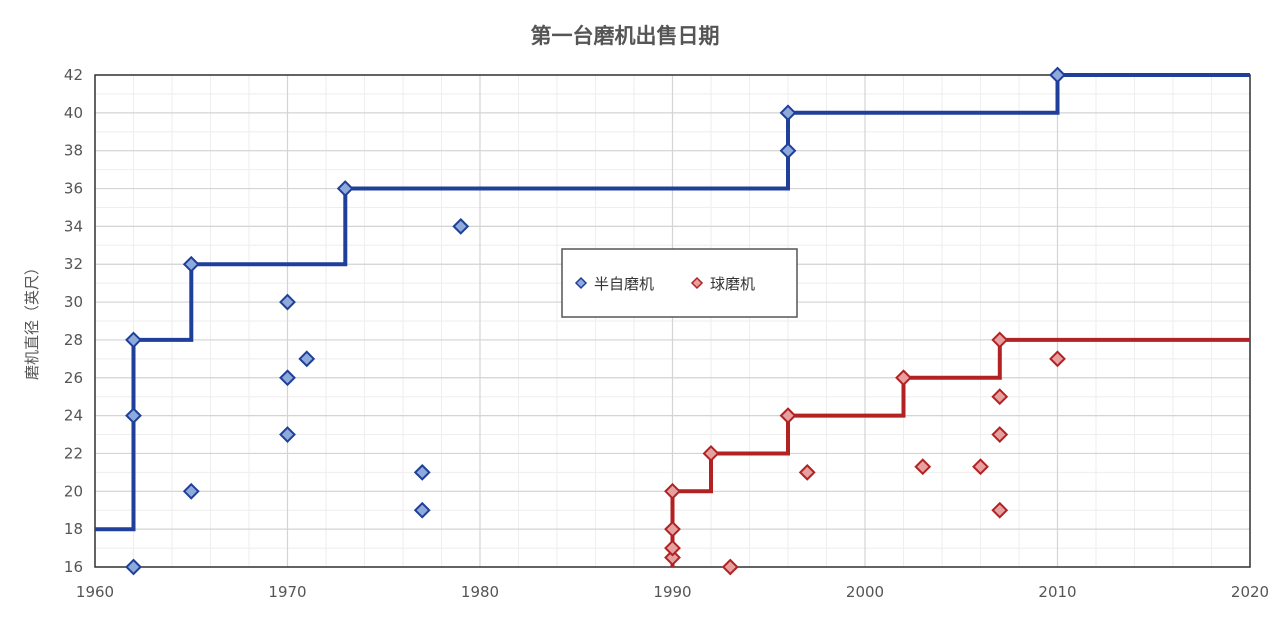 The width and height of the screenshot is (1280, 623). What do you see at coordinates (73, 416) in the screenshot?
I see `y-tick-label: 24` at bounding box center [73, 416].